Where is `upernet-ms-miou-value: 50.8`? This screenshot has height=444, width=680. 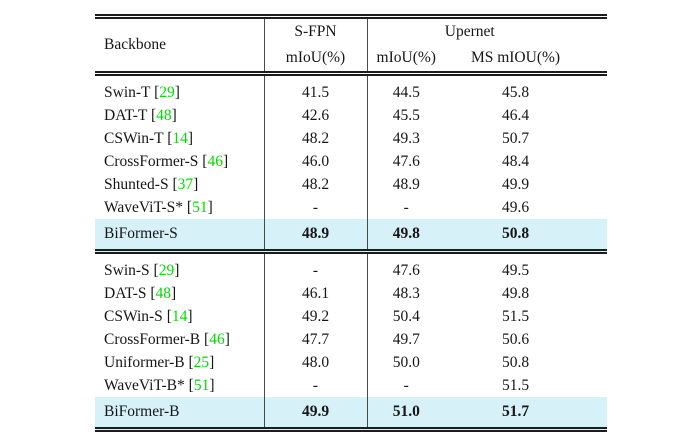
upernet-ms-miou-value: 50.8 is located at coordinates (515, 362).